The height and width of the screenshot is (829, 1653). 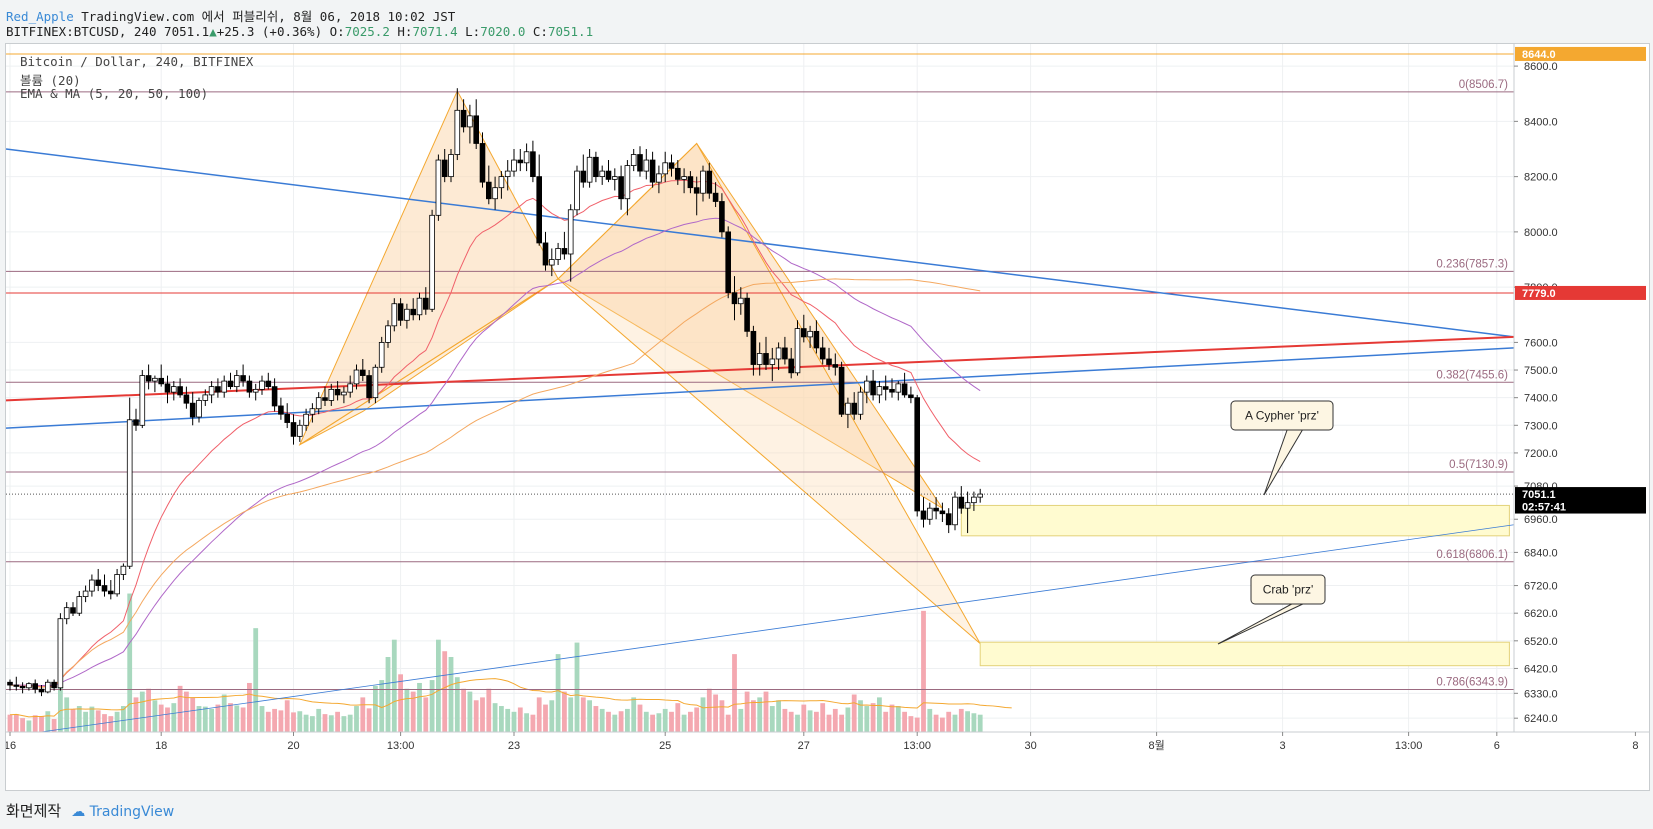 I want to click on footer: 화면제작 ☁ TradingView, so click(x=90, y=810).